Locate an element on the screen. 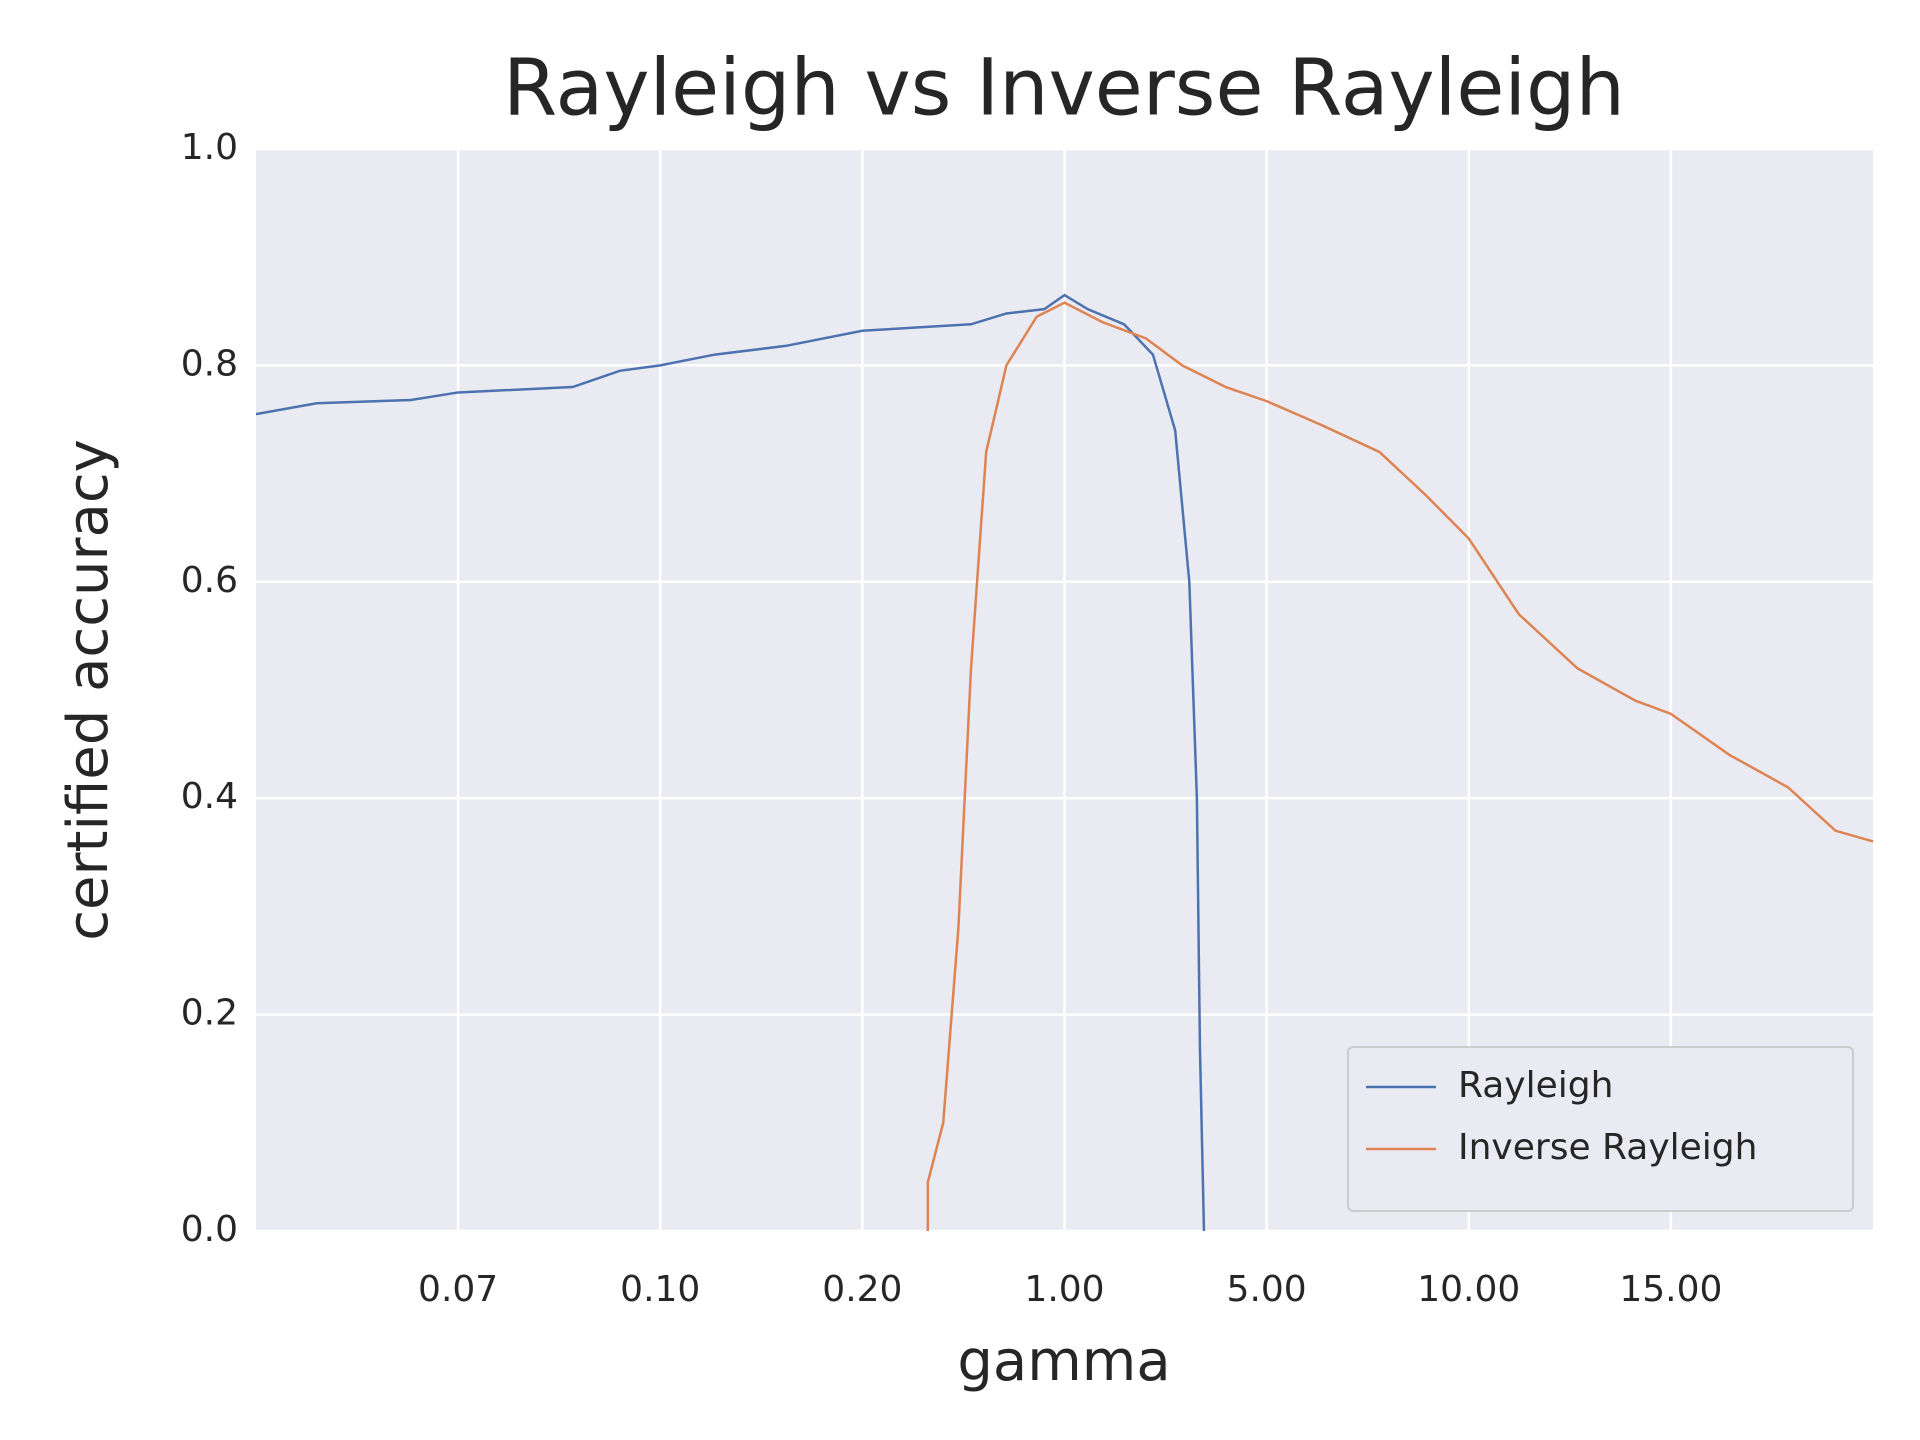  legend-box is located at coordinates (1600, 1129).